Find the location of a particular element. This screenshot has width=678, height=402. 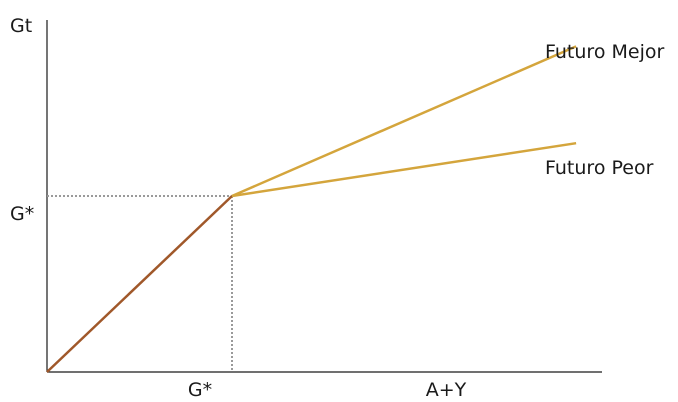

x-axis-label: A+Y is located at coordinates (446, 390).